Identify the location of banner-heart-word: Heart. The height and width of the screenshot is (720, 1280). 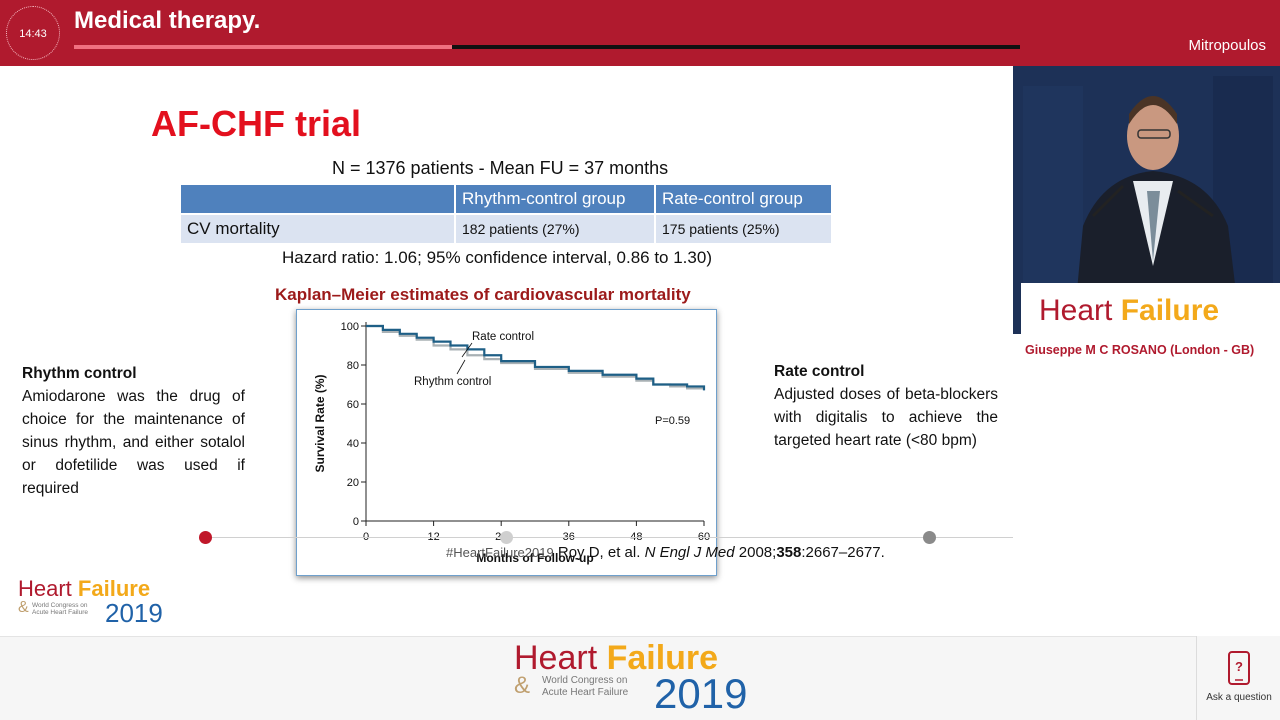
(1076, 310).